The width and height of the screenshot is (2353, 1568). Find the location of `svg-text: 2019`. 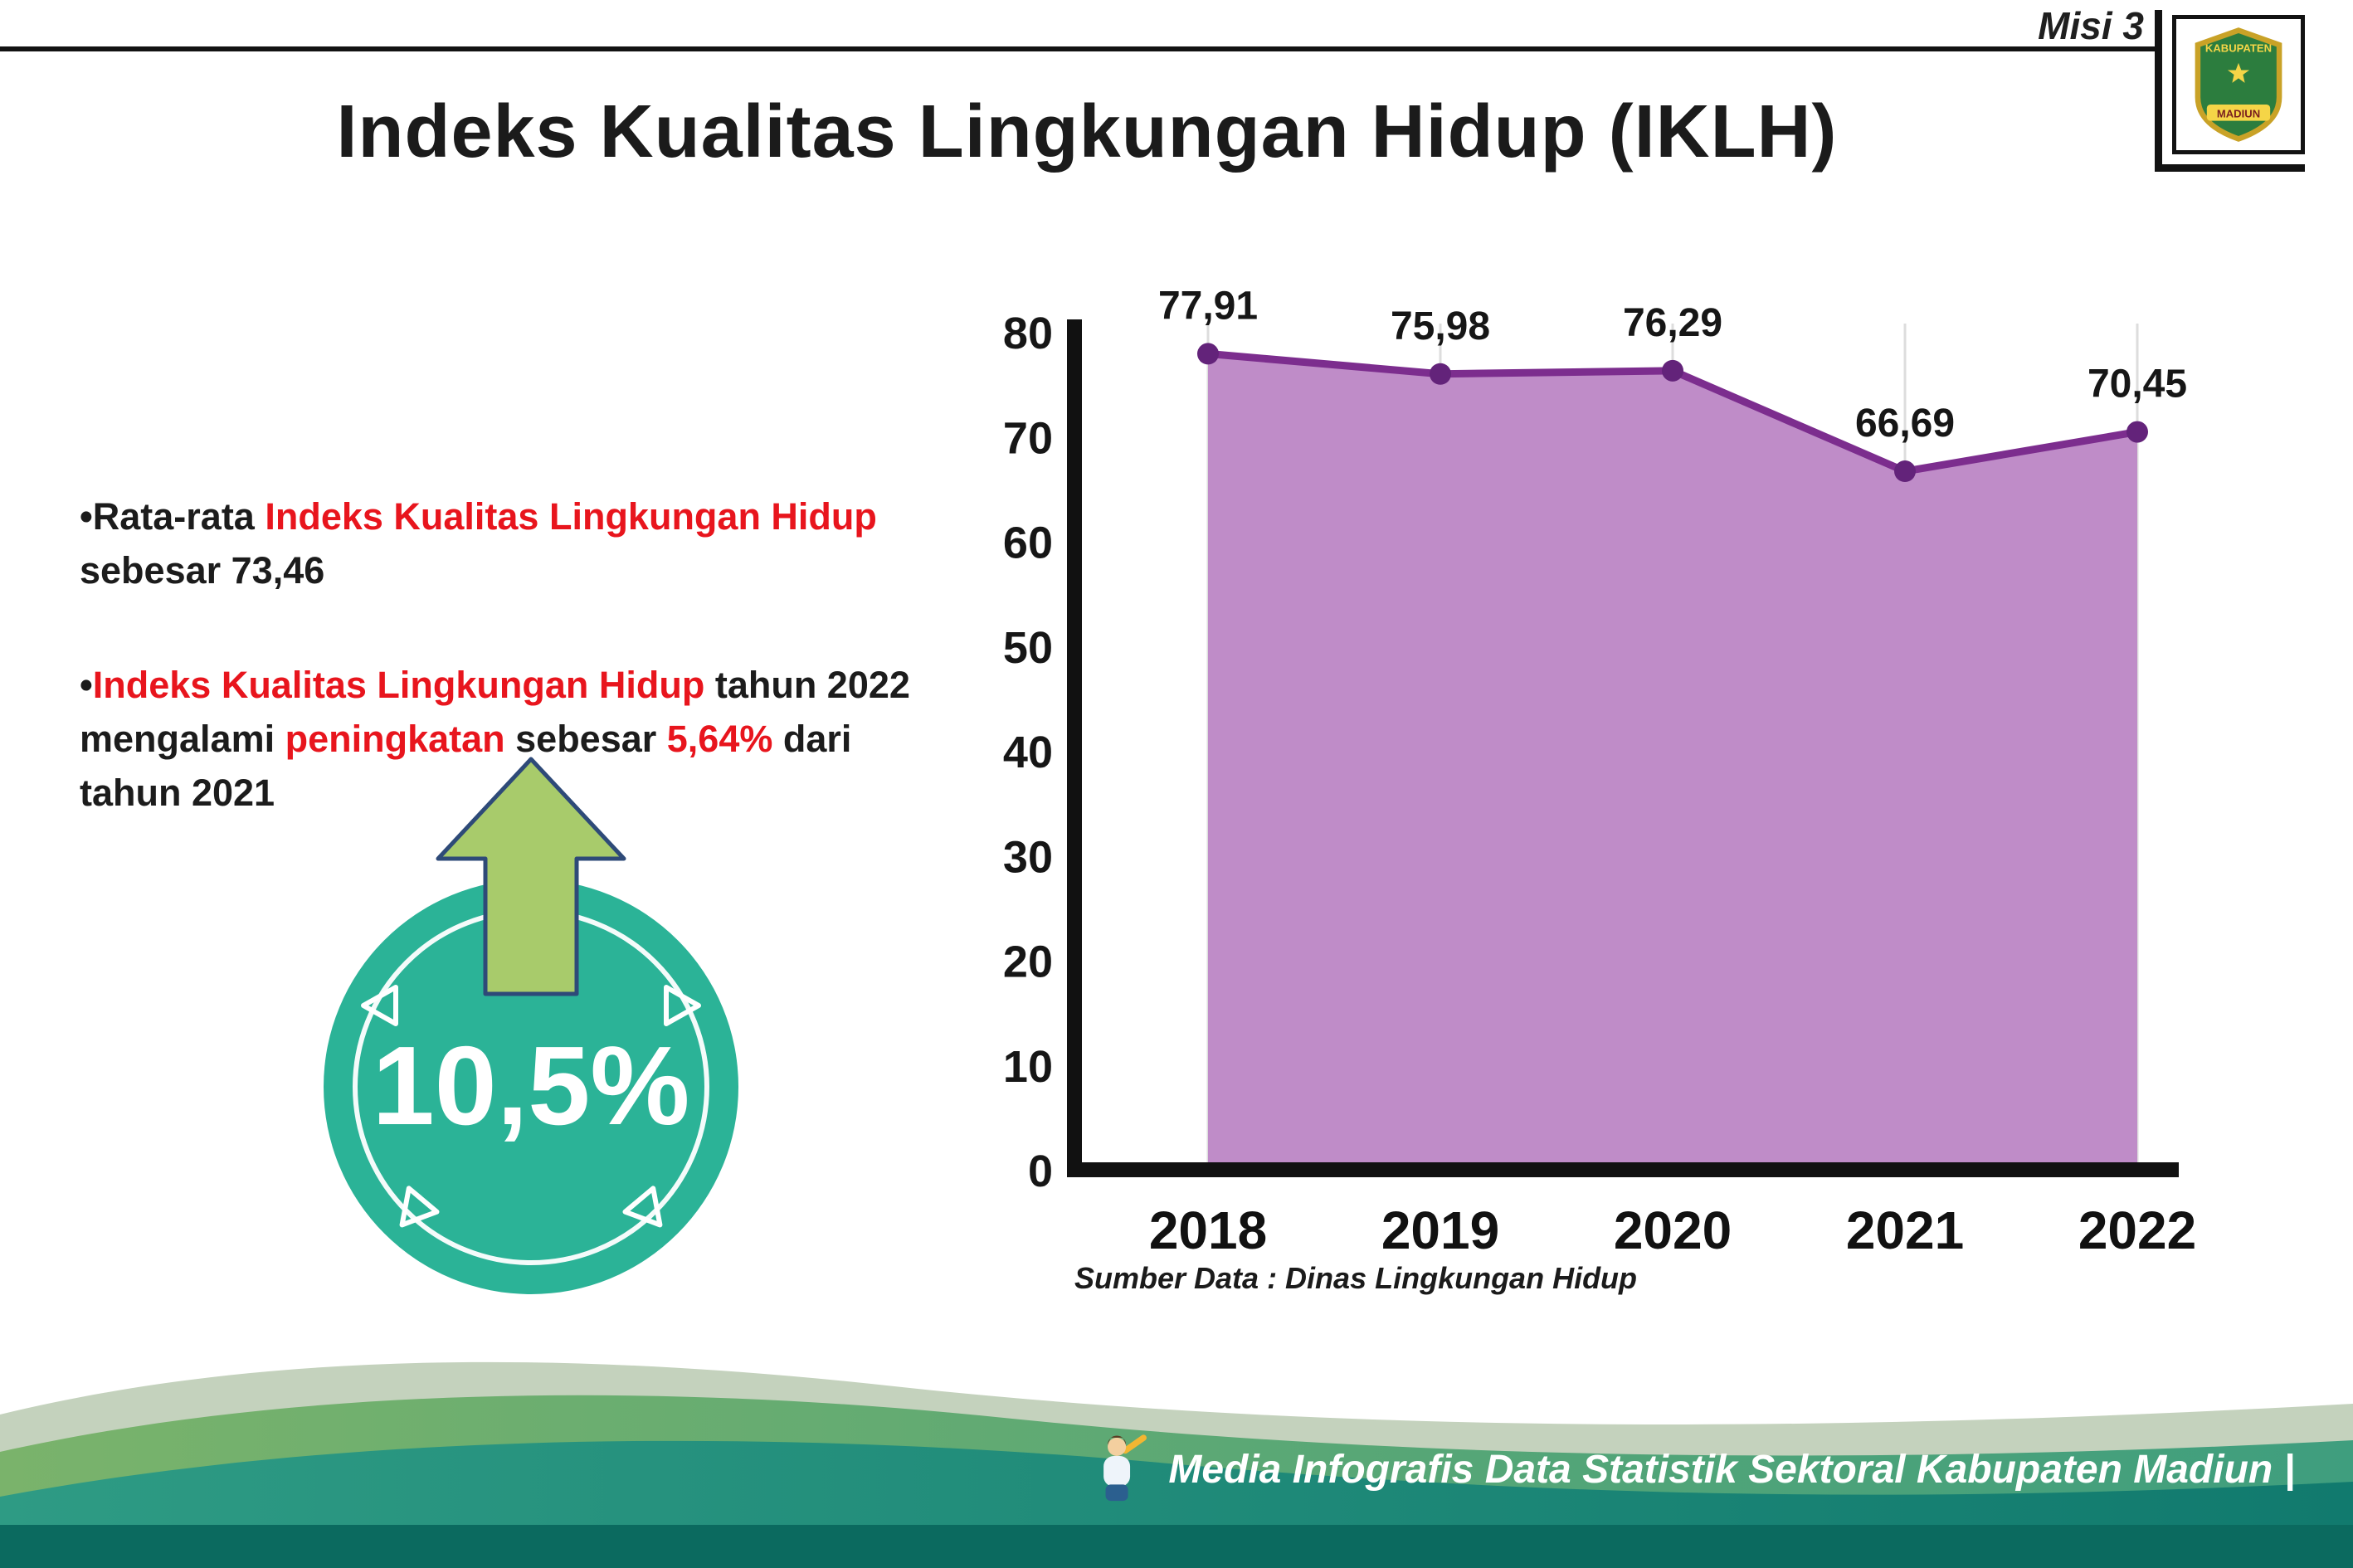

svg-text: 2019 is located at coordinates (1440, 1230).